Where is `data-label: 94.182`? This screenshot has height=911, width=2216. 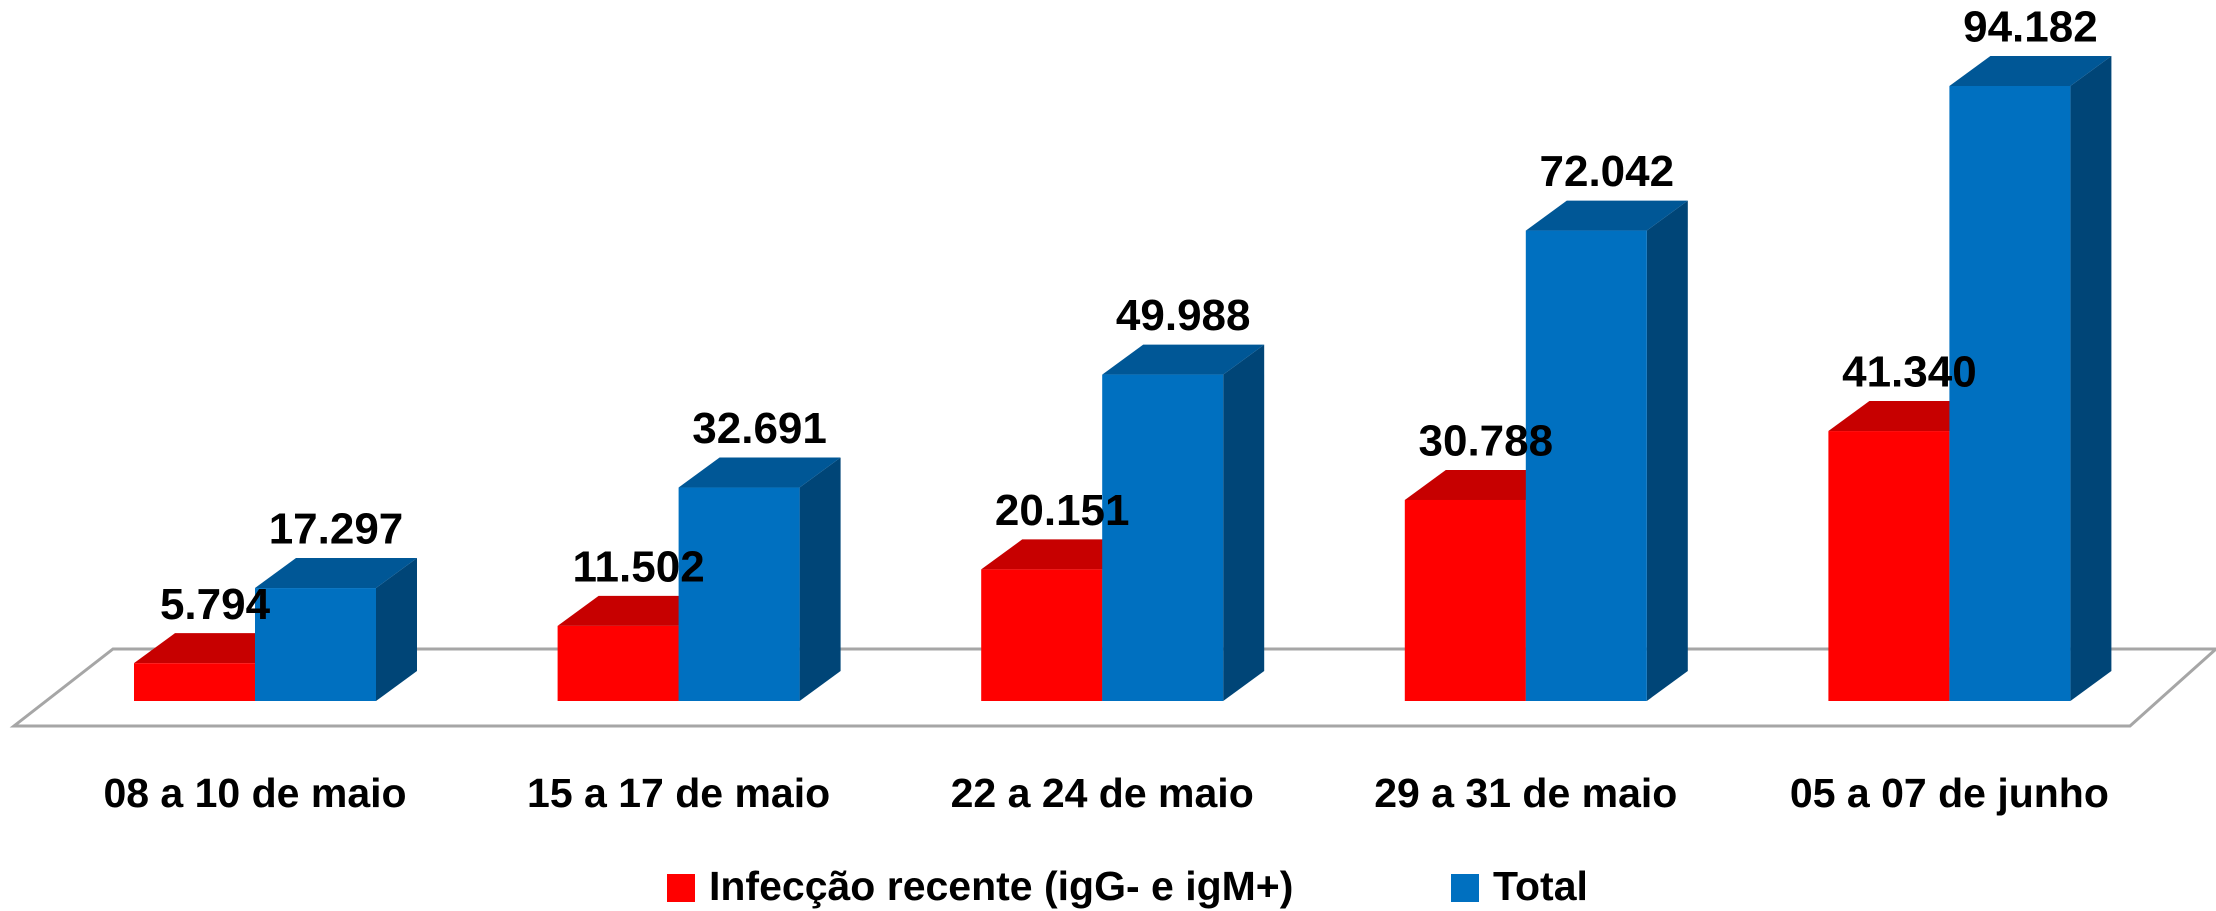 data-label: 94.182 is located at coordinates (2030, 27).